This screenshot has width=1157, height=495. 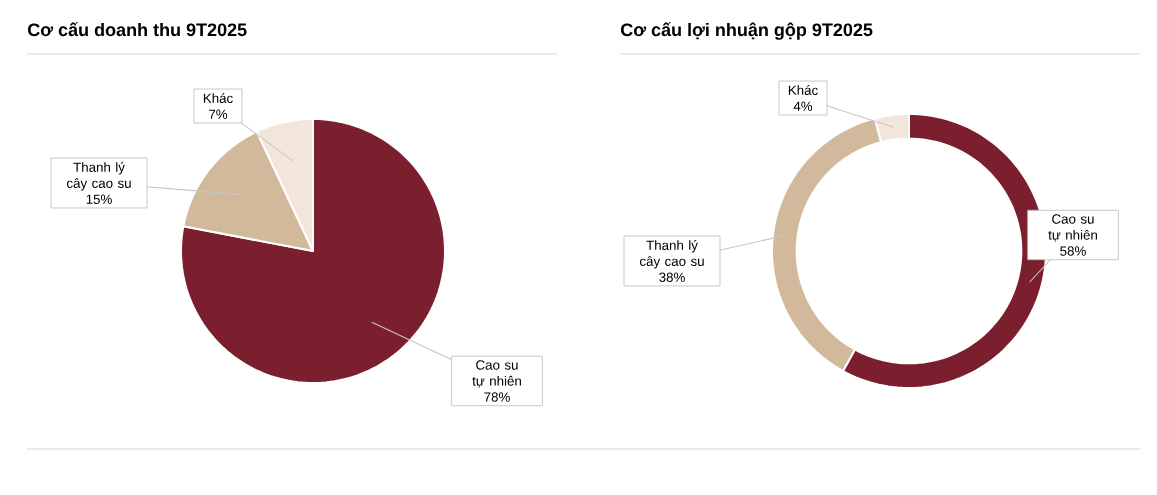 I want to click on data-label: 78%, so click(x=497, y=397).